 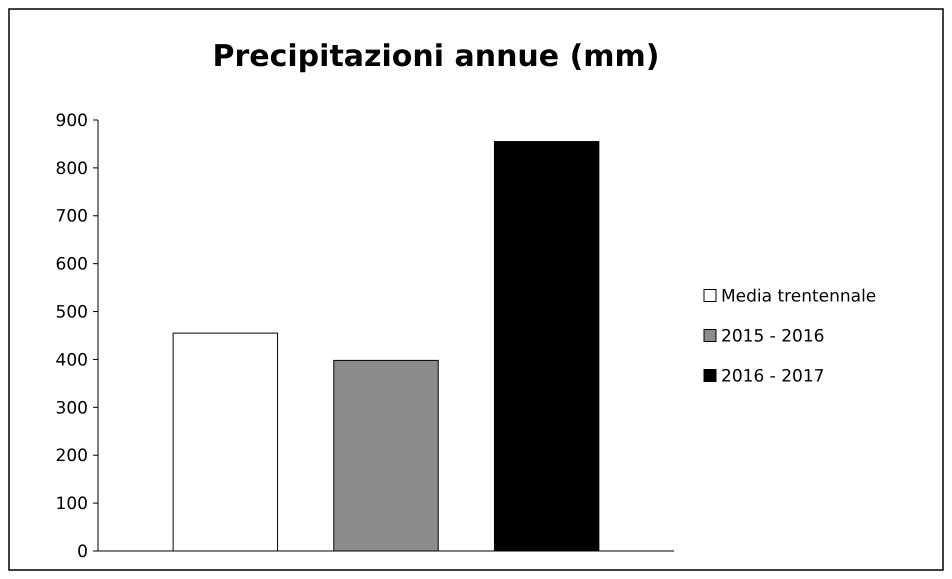 I want to click on y-tick-label: 900, so click(x=72, y=120).